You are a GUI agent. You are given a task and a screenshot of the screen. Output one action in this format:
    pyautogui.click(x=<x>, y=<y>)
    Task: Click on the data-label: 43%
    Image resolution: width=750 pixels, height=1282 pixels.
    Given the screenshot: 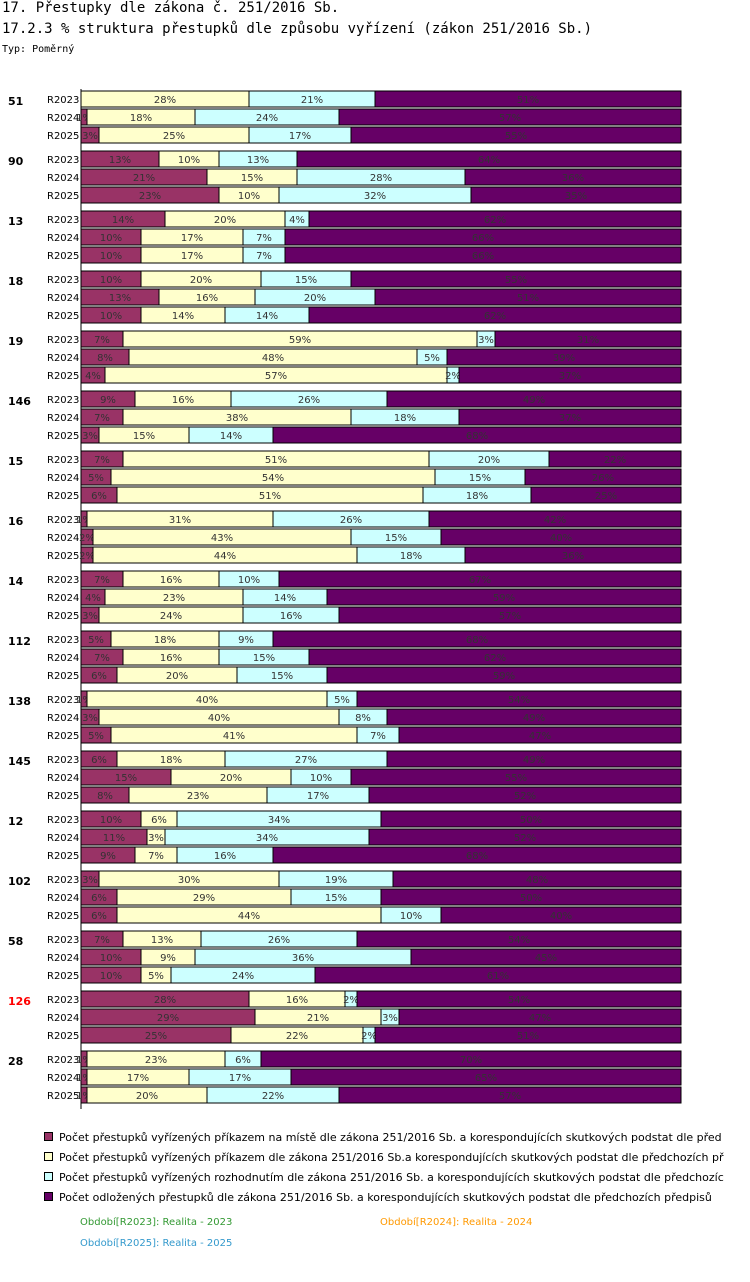 What is the action you would take?
    pyautogui.click(x=222, y=538)
    